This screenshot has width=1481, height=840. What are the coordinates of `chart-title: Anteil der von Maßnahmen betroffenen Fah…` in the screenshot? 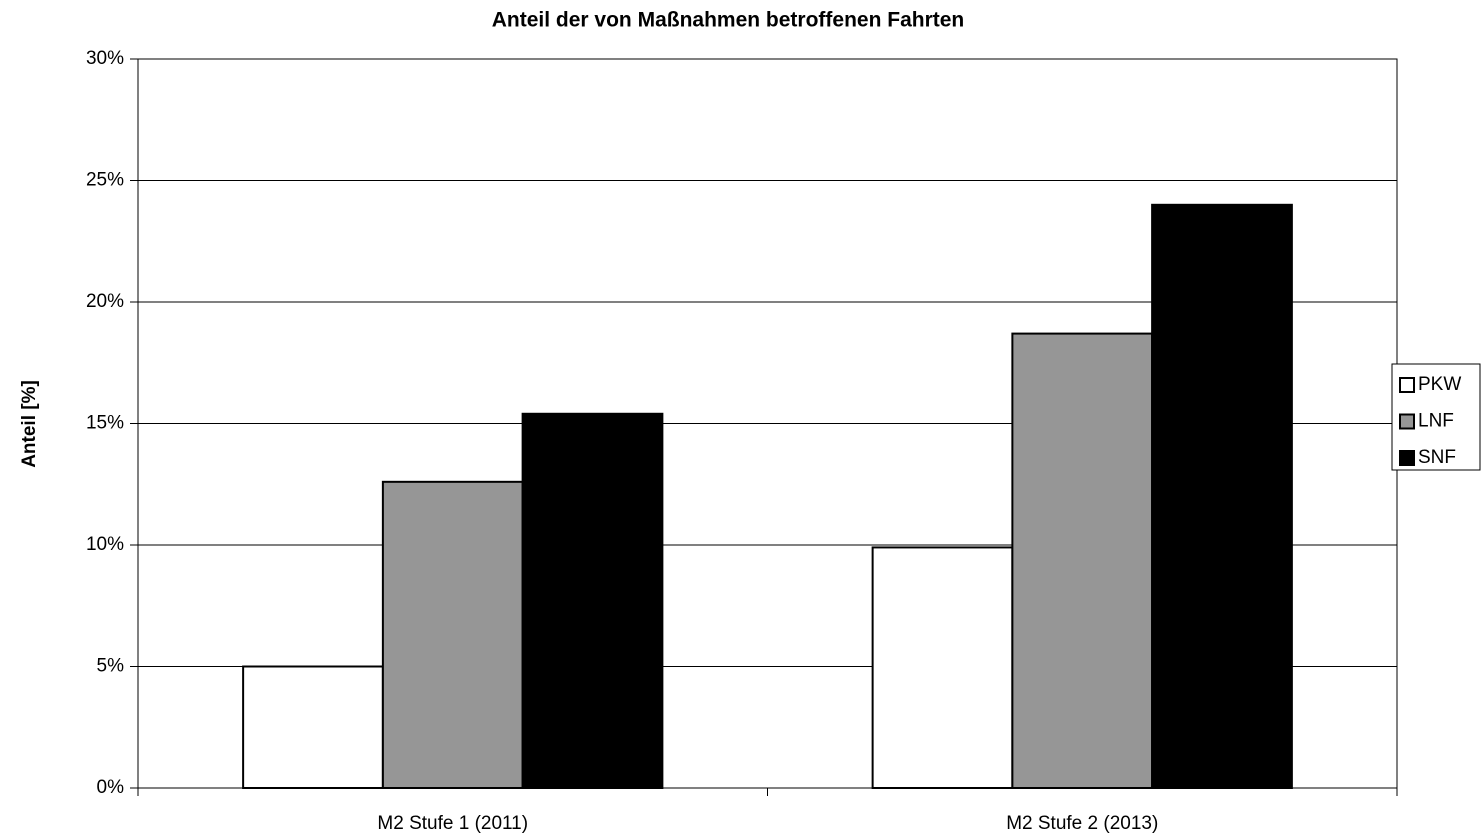 It's located at (728, 20).